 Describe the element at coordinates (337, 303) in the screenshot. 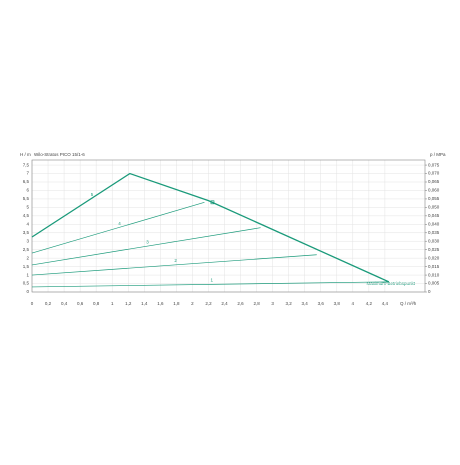

I see `x-tick-label: 3,8` at that location.